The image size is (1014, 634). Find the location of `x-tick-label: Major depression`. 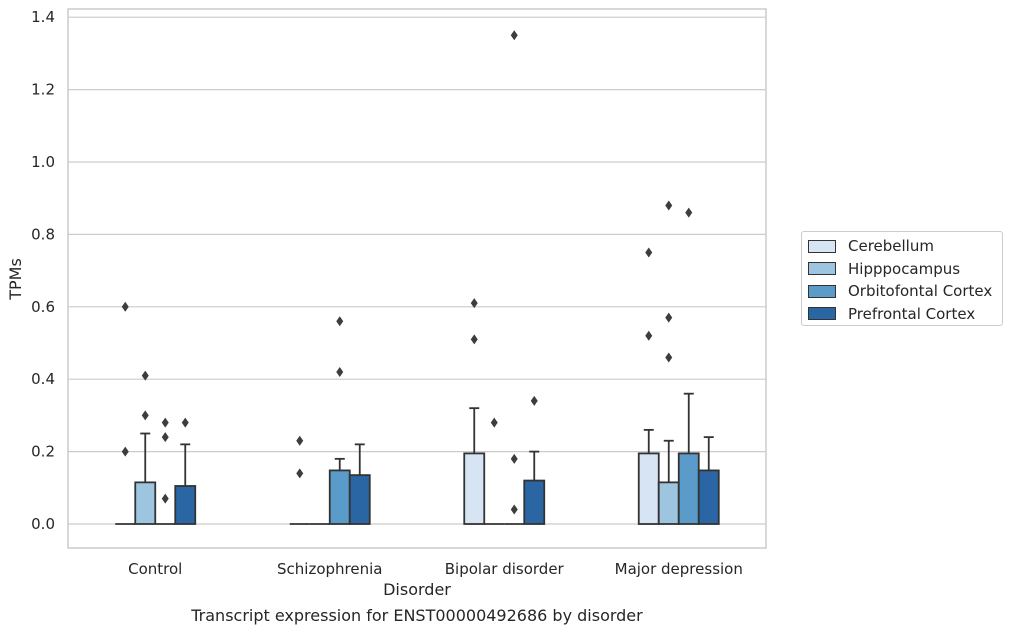

x-tick-label: Major depression is located at coordinates (679, 569).